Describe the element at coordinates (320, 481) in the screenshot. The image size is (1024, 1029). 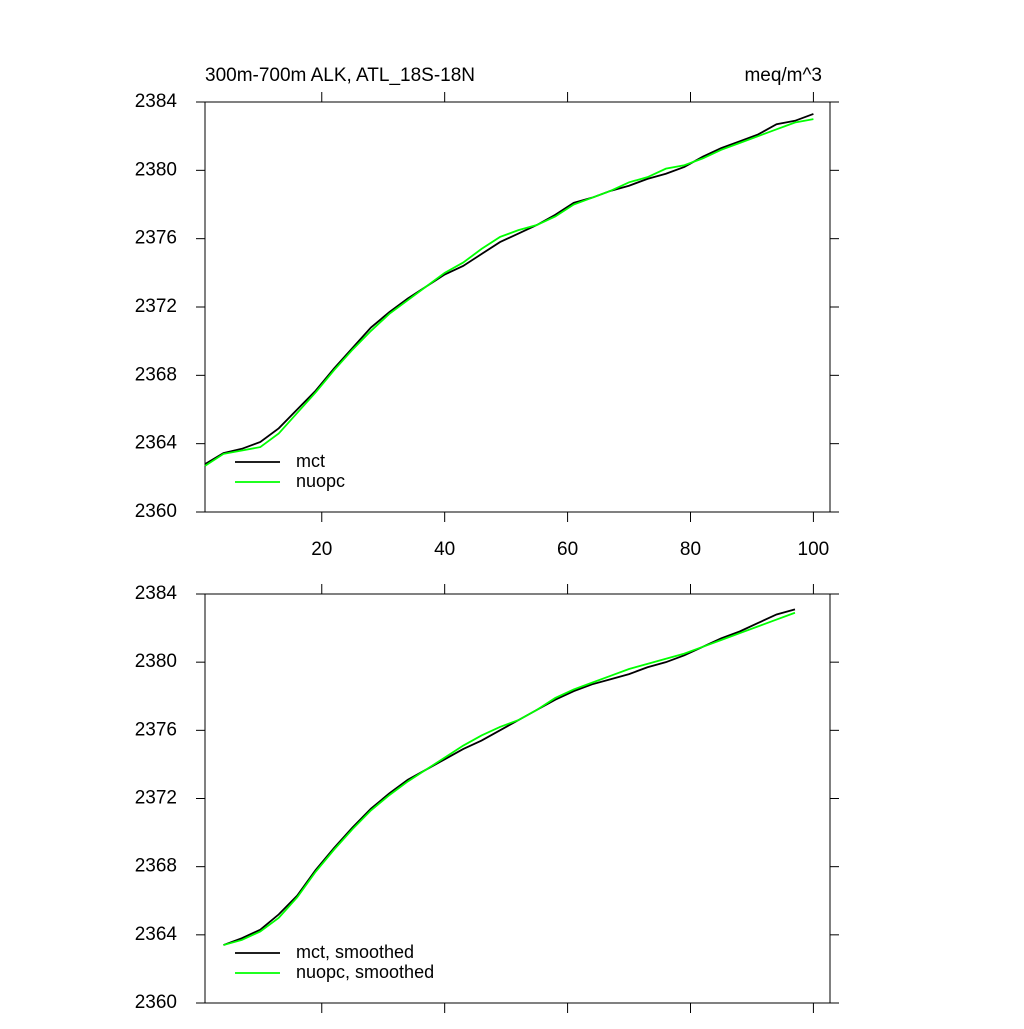
I see `legend-label: nuopc` at that location.